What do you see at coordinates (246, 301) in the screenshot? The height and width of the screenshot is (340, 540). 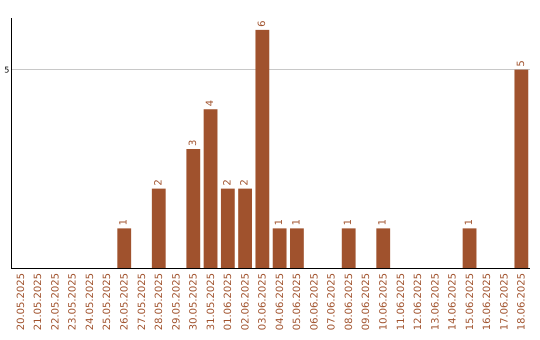 I see `x-tick-label: 02.06.2025` at bounding box center [246, 301].